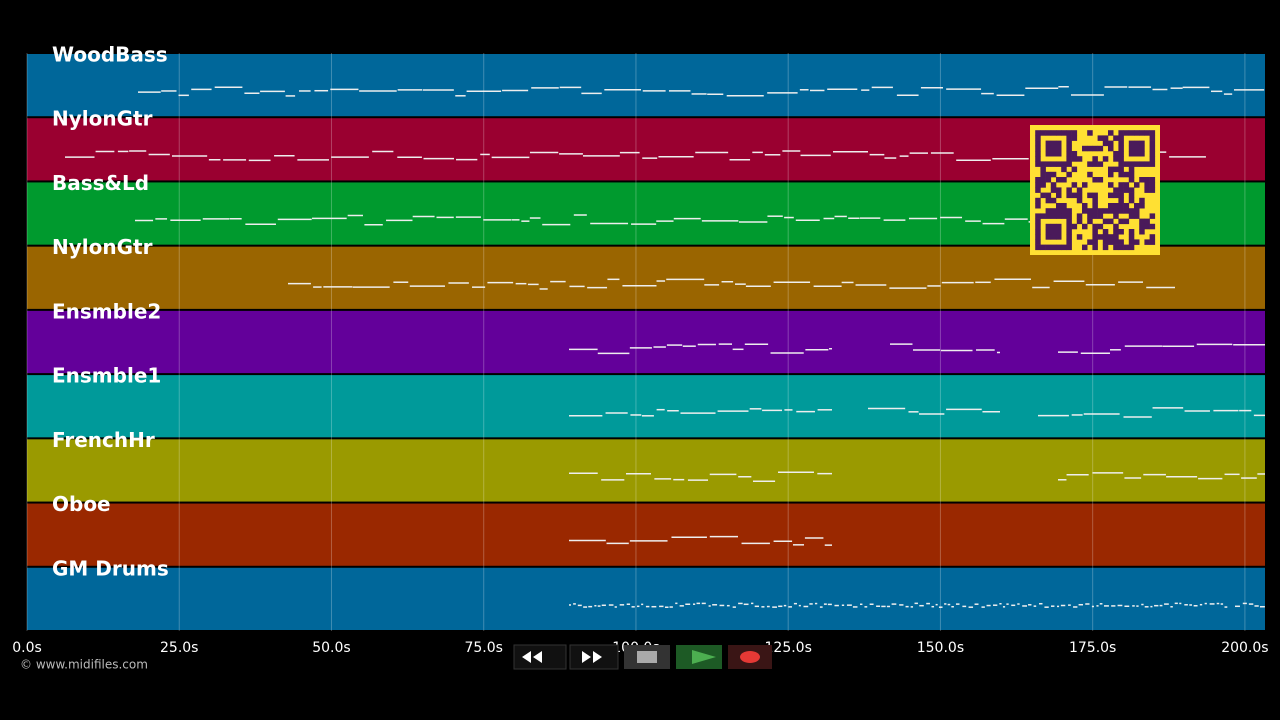 The height and width of the screenshot is (720, 1280). I want to click on track-label: Bass&Ld, so click(100, 183).